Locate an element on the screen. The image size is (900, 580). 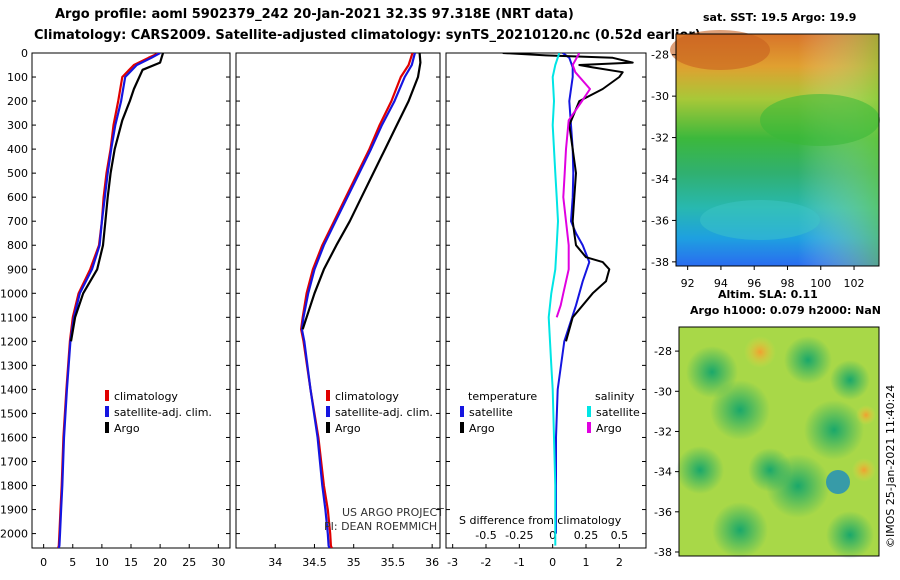
legend-label-satellite: satellite-adj. clim. is located at coordinates (384, 412).